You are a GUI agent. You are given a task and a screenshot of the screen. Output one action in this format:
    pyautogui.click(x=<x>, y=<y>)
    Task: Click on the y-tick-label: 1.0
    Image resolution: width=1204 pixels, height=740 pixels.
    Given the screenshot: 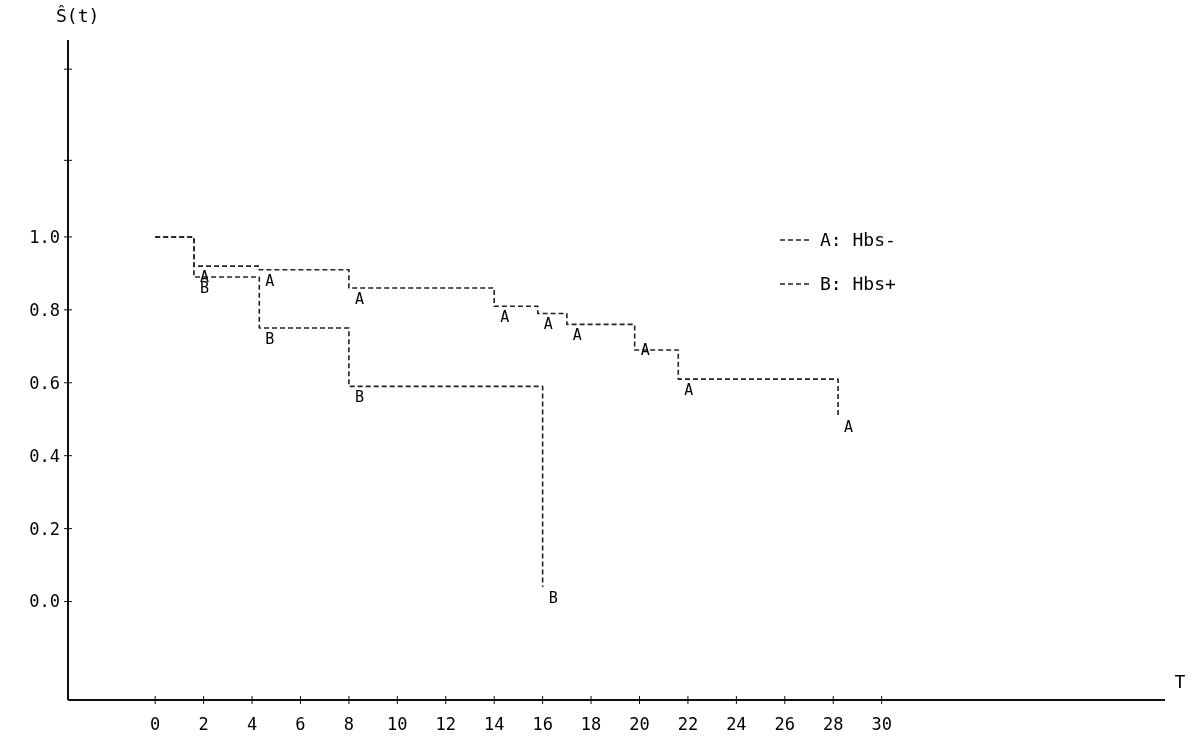 What is the action you would take?
    pyautogui.click(x=44, y=236)
    